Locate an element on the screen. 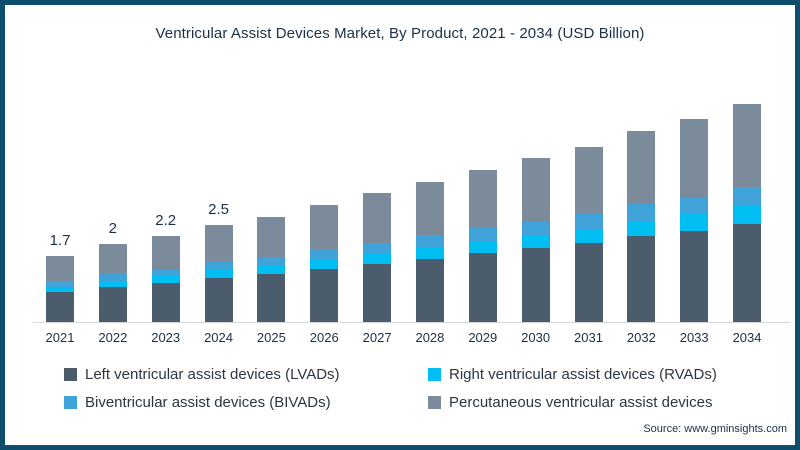  legend-item-bivad: Biventricular assist devices (BIVADs) is located at coordinates (246, 402).